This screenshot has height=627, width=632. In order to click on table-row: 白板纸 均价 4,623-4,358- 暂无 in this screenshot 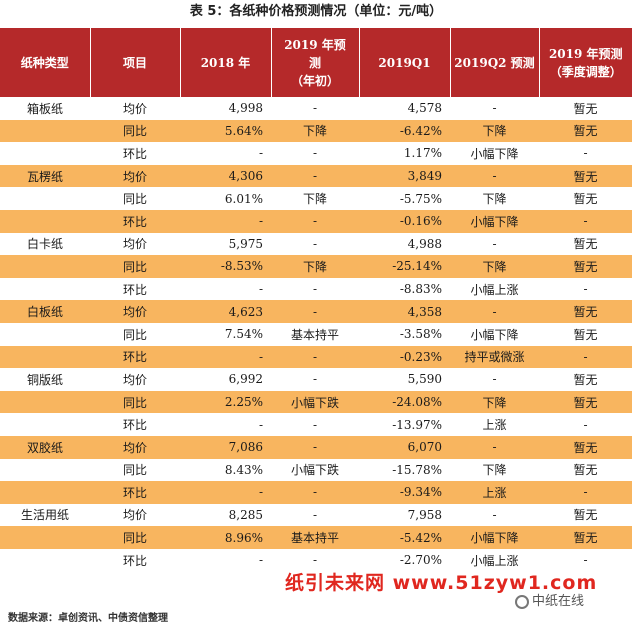, I will do `click(316, 311)`.